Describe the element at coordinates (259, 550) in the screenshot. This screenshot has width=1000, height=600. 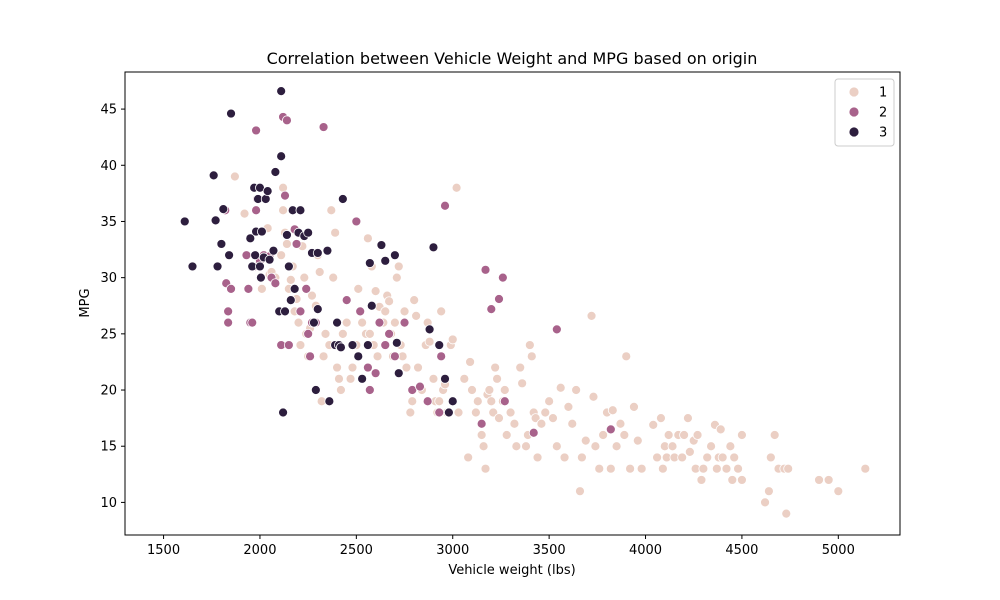
I see `x-tick-label: 2000` at that location.